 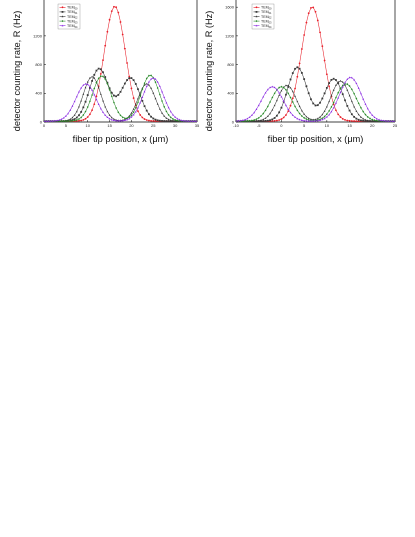 I want to click on legend-label: TEM03, so click(x=266, y=21).